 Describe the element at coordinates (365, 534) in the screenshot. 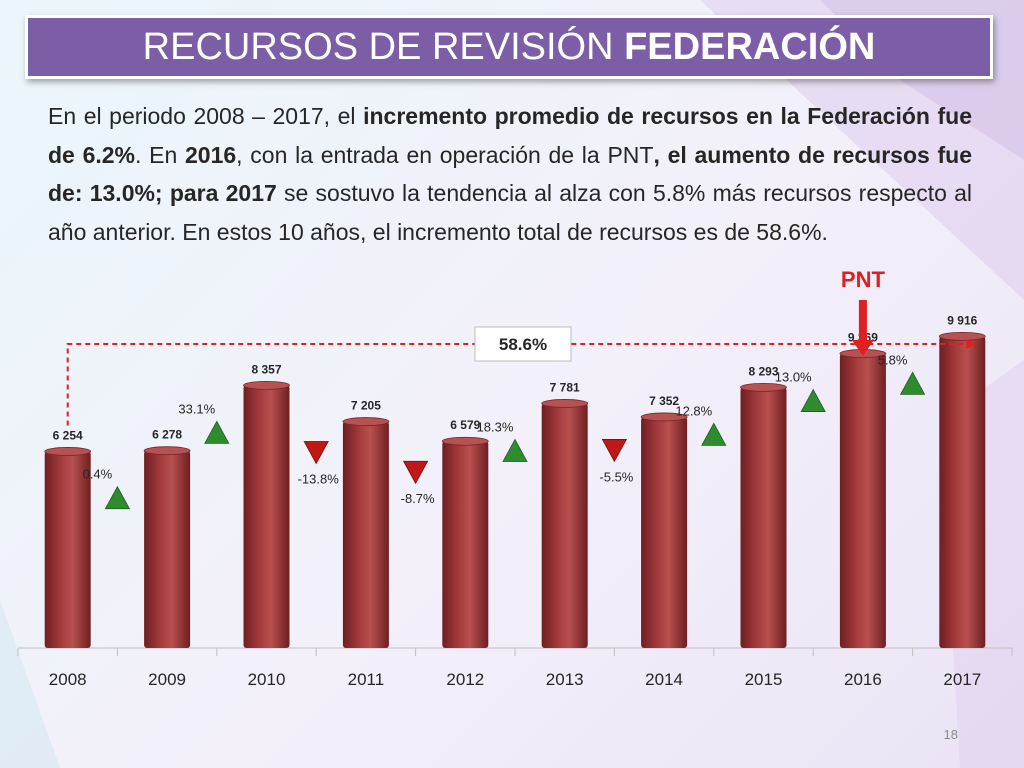

I see `bar-2011` at that location.